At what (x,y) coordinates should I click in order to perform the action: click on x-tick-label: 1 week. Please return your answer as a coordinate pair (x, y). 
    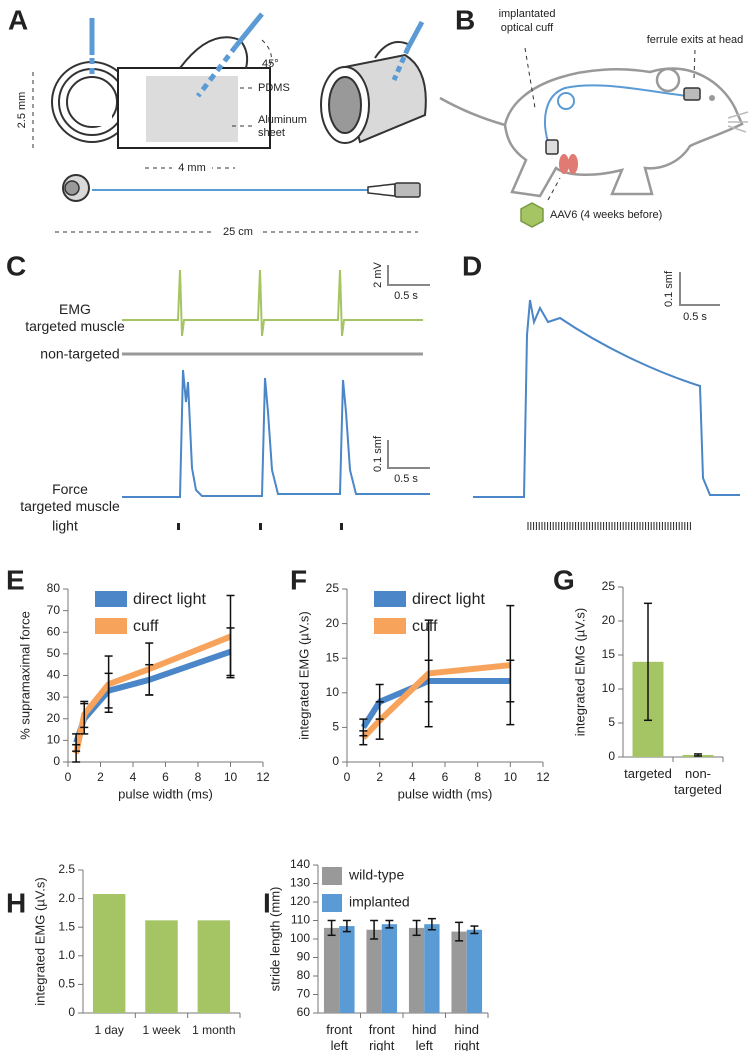
    Looking at the image, I should click on (161, 1030).